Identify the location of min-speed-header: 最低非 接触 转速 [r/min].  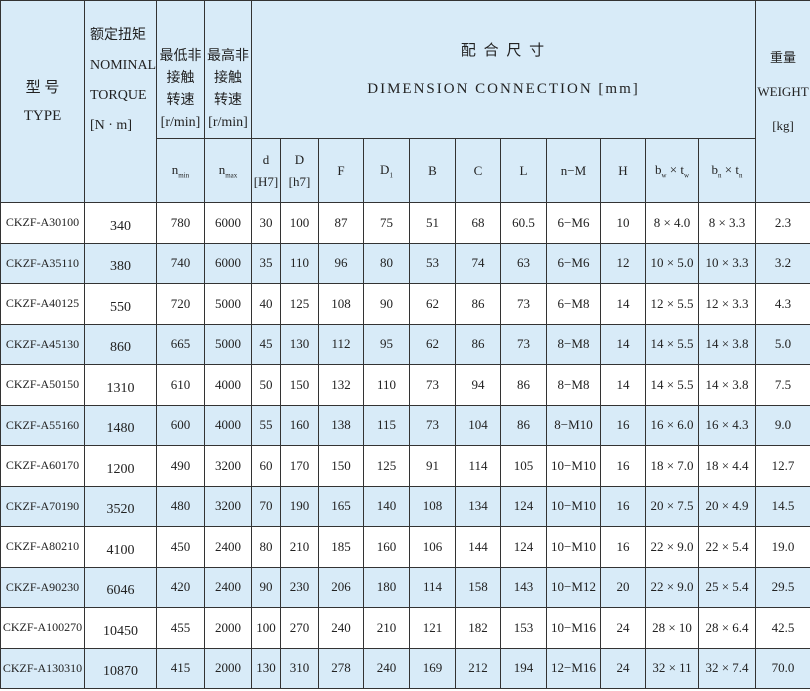
(180, 69).